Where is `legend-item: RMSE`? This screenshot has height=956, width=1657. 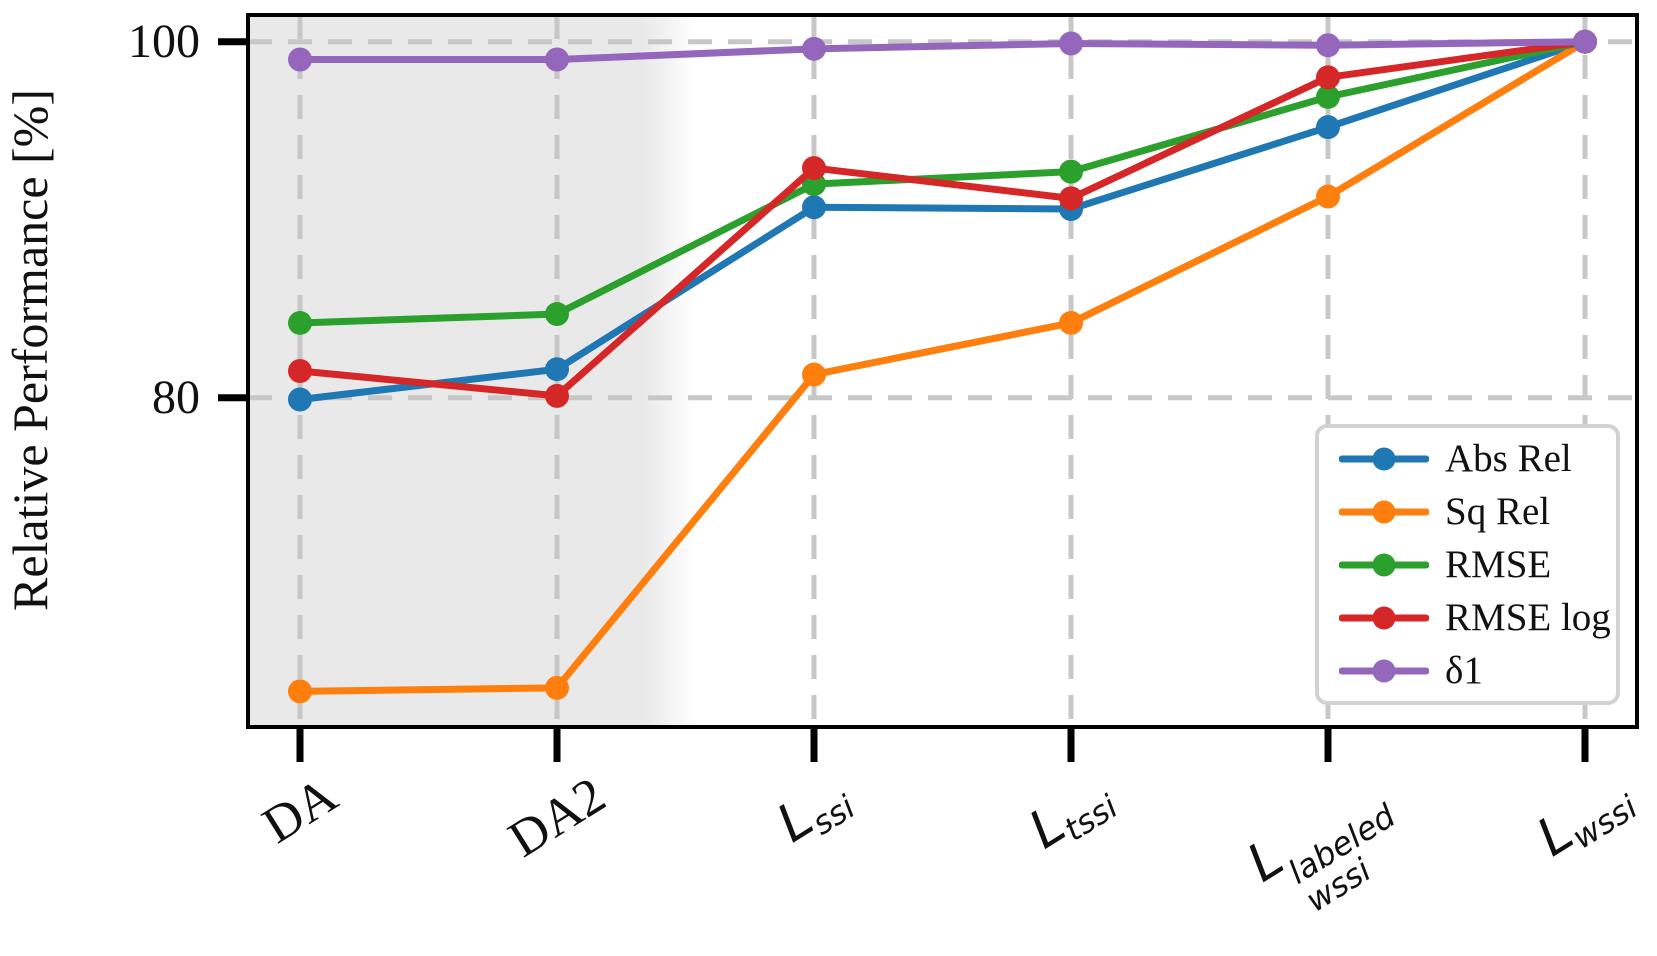 legend-item: RMSE is located at coordinates (1477, 564).